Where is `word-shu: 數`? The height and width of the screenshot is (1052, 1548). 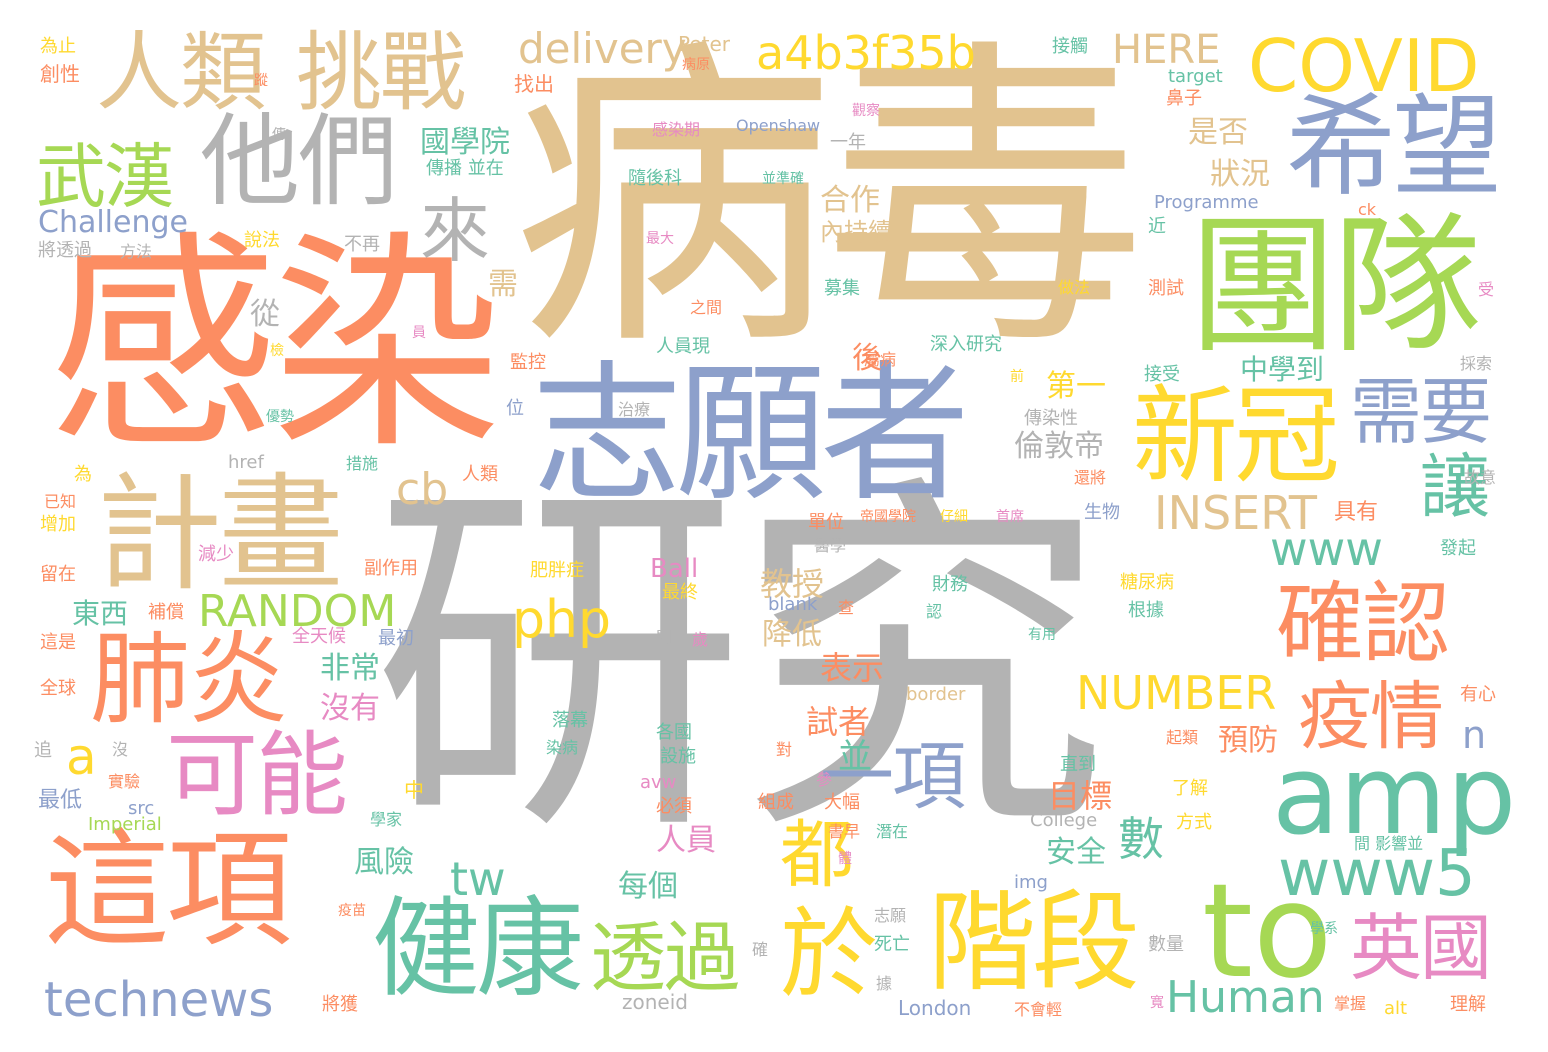
word-shu: 數 is located at coordinates (1141, 839).